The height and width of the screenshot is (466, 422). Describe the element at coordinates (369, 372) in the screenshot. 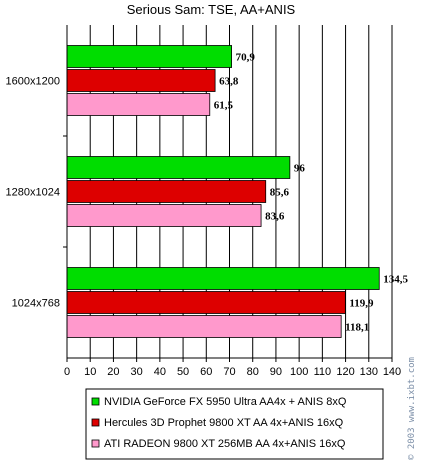

I see `x-tick-label-130: 130` at that location.